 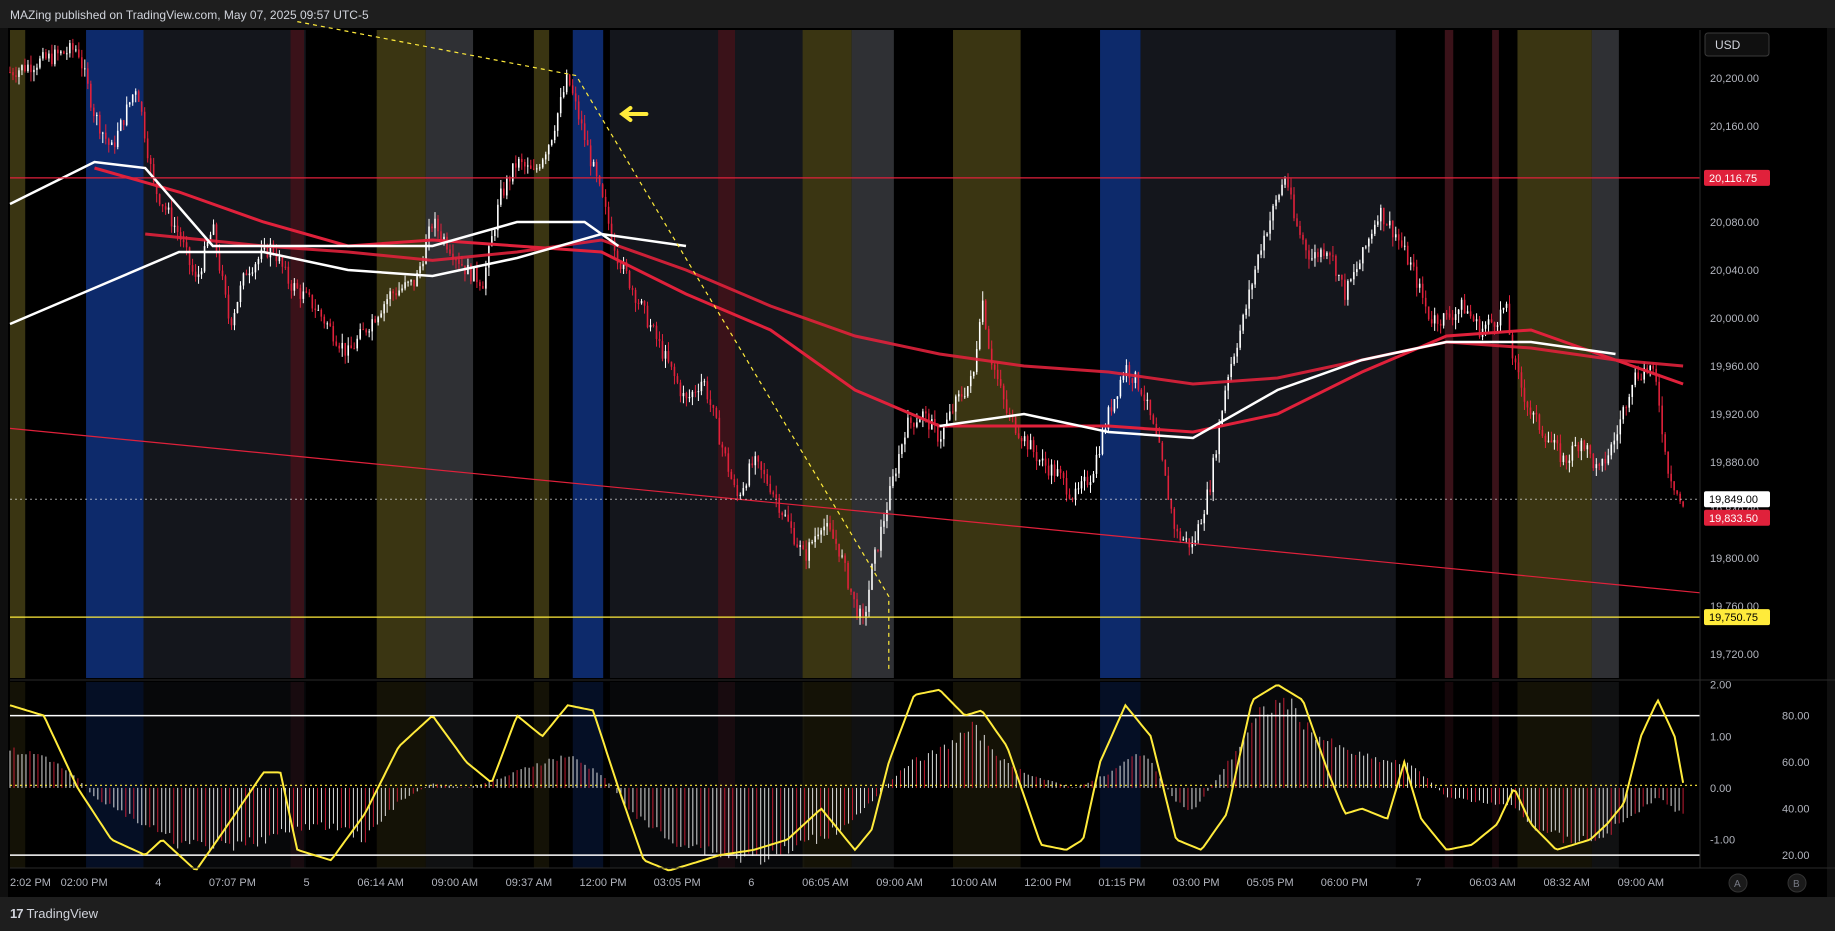 I want to click on bottom-scale-button, so click(x=1797, y=883).